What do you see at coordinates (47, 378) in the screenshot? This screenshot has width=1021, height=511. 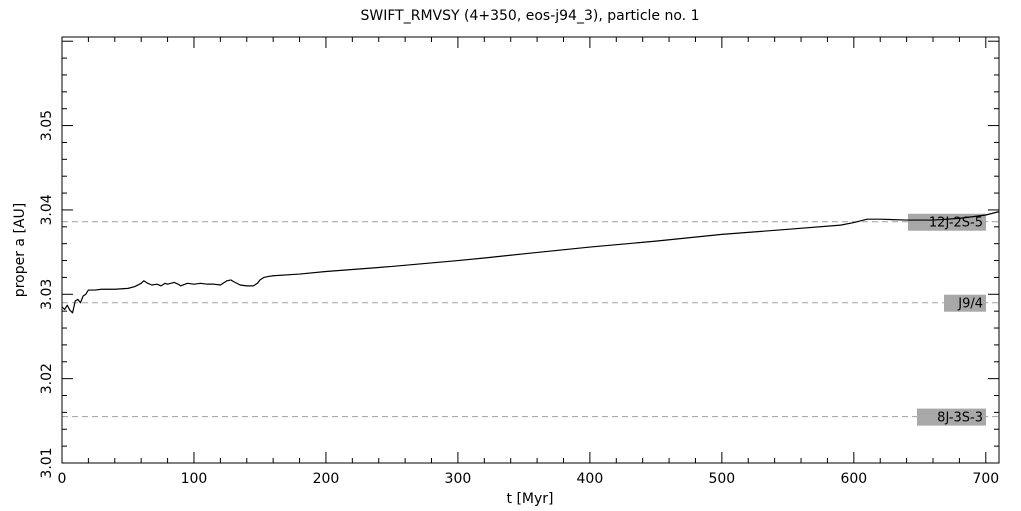 I see `y-tick-label: 3.02` at bounding box center [47, 378].